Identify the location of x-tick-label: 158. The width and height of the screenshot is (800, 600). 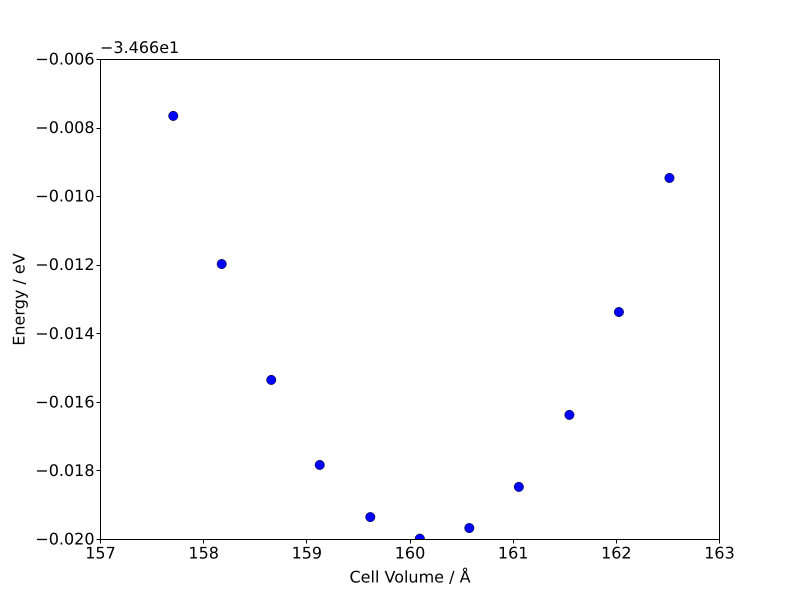
(203, 553).